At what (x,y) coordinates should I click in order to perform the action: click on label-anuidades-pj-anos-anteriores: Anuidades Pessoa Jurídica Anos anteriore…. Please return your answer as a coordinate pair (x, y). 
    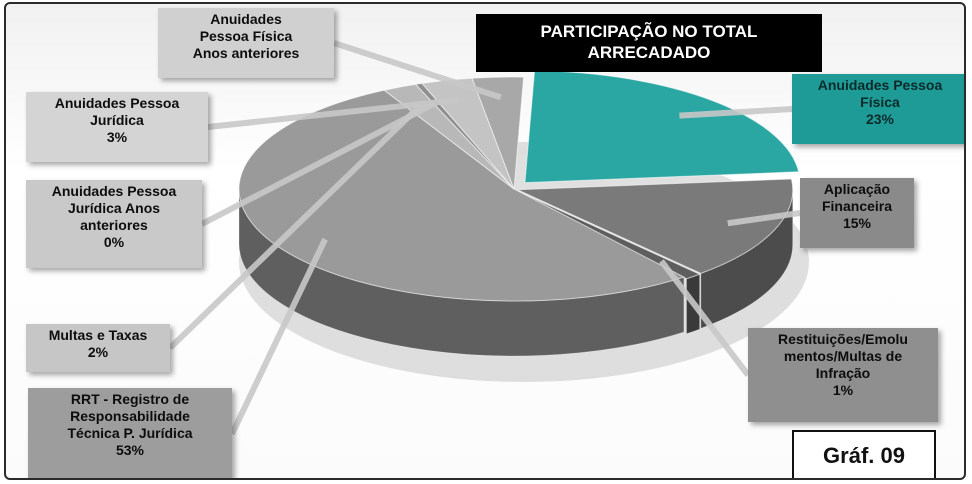
    Looking at the image, I should click on (114, 224).